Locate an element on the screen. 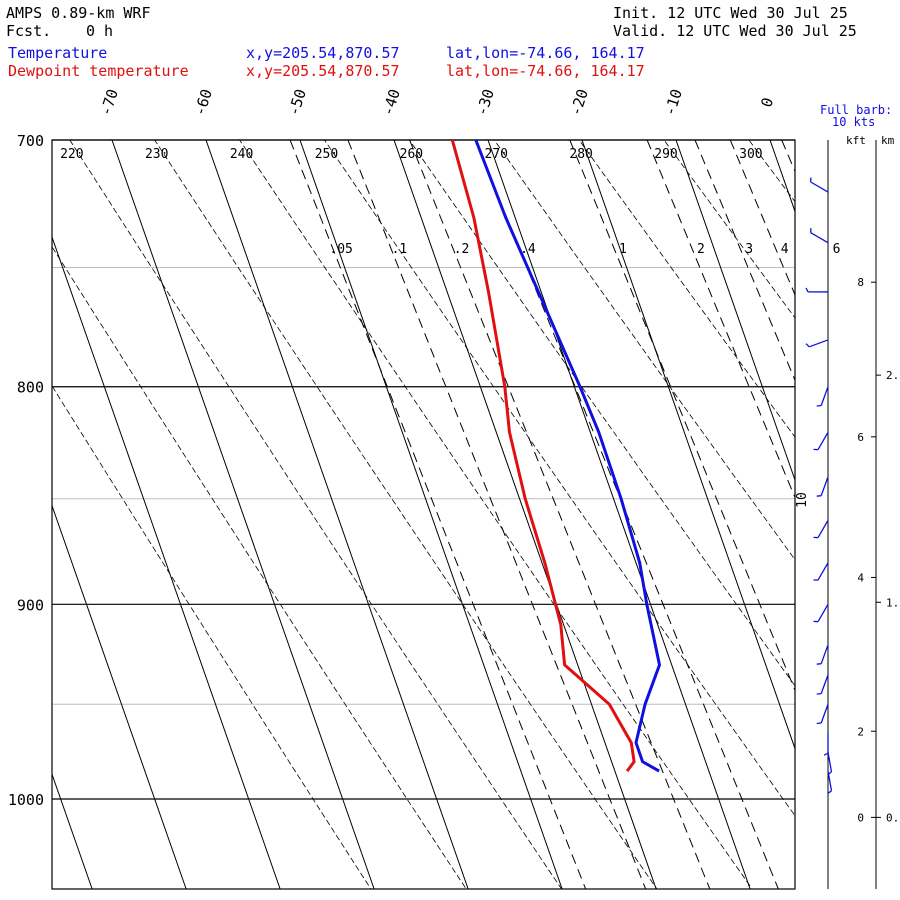  wind-speed-label: 10 is located at coordinates (802, 500).